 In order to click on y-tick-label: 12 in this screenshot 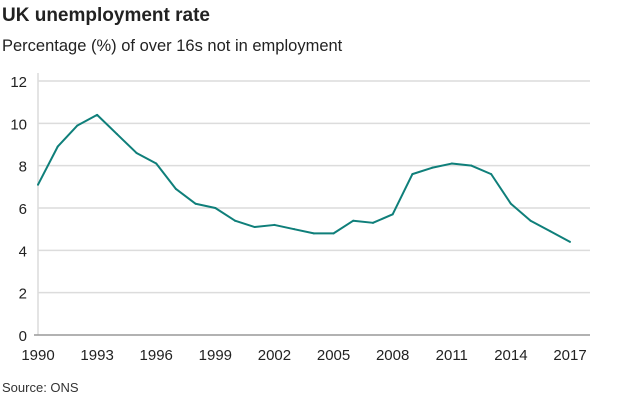, I will do `click(18, 82)`.